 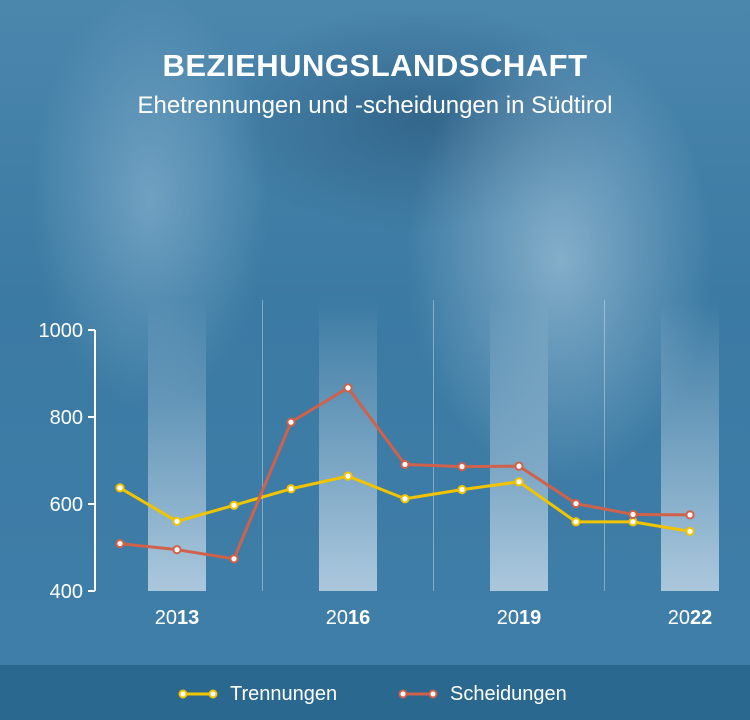 What do you see at coordinates (519, 618) in the screenshot?
I see `x-tick-label: 2019` at bounding box center [519, 618].